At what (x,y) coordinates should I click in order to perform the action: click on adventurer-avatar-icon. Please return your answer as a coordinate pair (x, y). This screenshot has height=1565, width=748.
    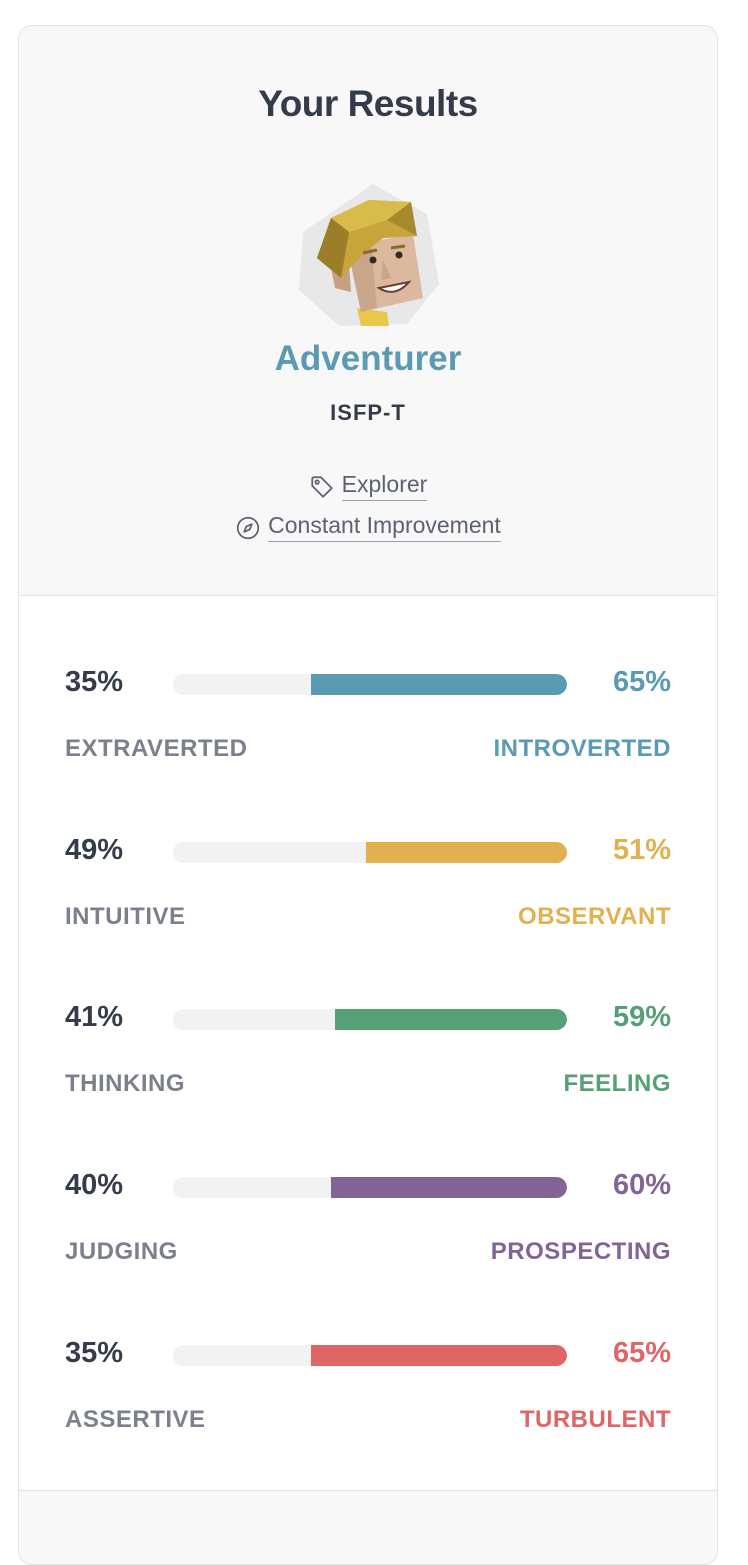
    Looking at the image, I should click on (369, 255).